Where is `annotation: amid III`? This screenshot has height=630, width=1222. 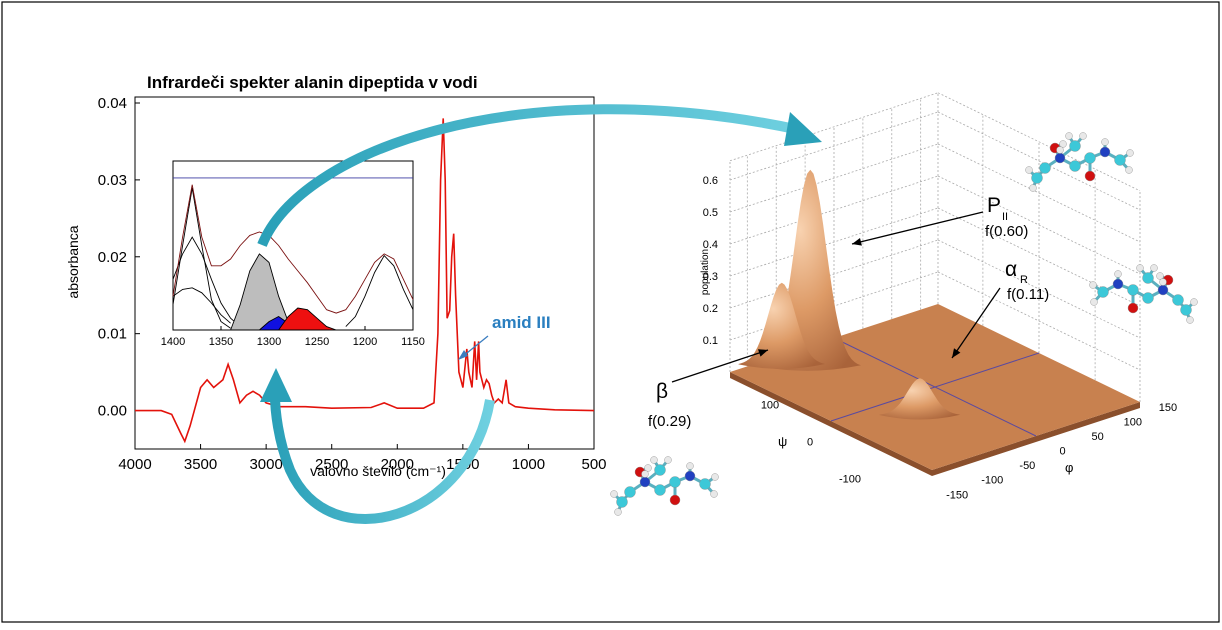 annotation: amid III is located at coordinates (521, 322).